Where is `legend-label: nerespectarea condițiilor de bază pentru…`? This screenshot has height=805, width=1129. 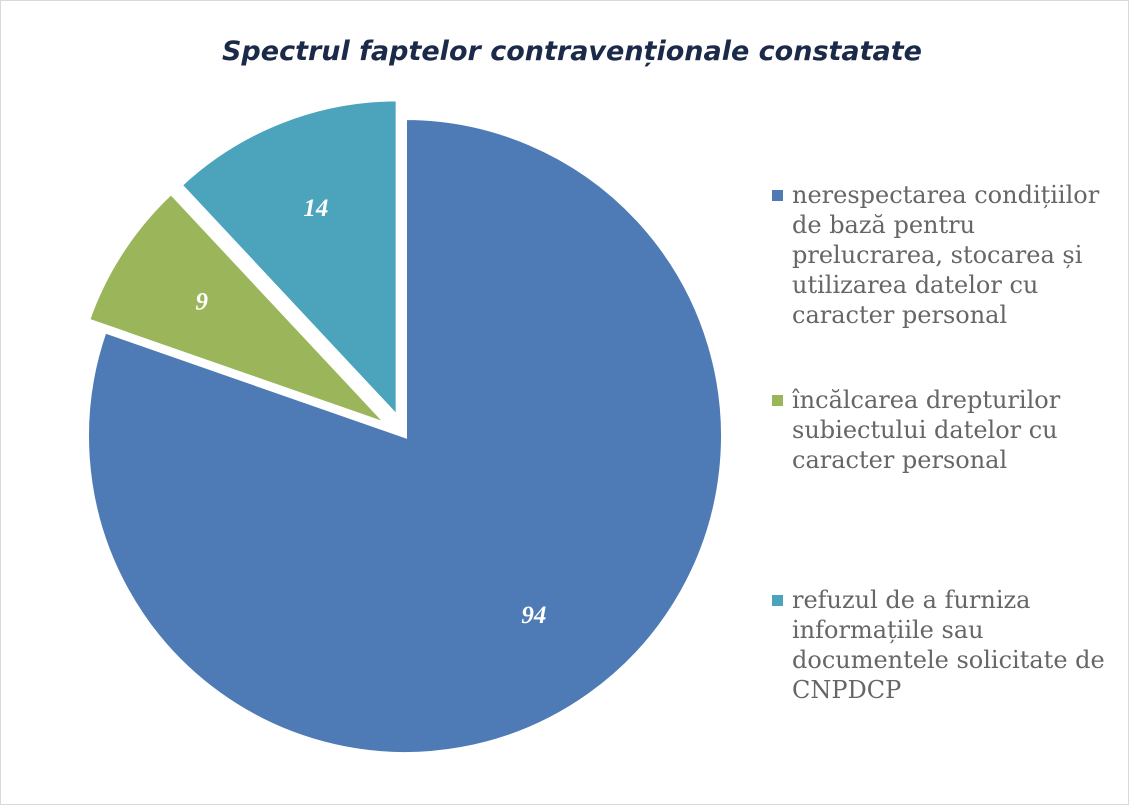 legend-label: nerespectarea condițiilor de bază pentru… is located at coordinates (946, 255).